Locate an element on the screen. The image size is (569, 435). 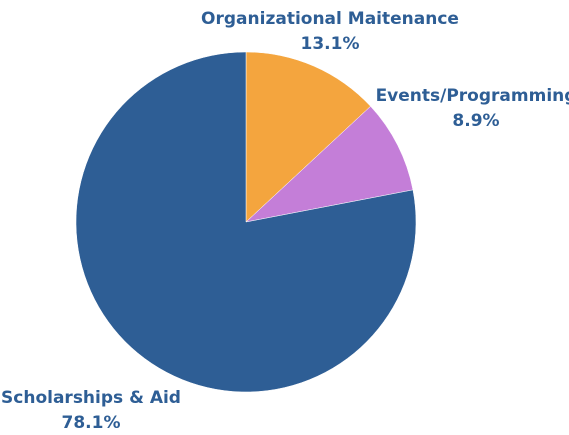
pie-slice-events-programming is located at coordinates (329, 164).